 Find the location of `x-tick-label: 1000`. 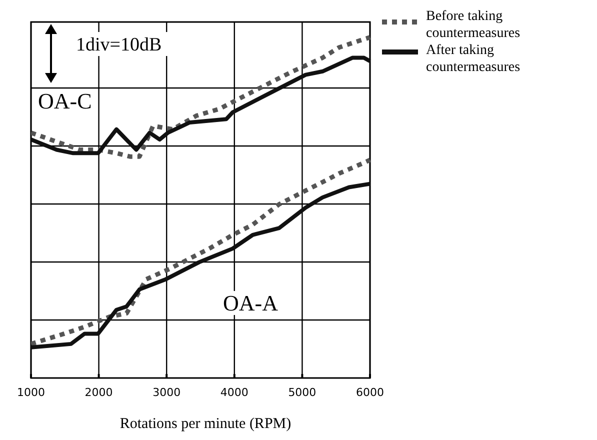

x-tick-label: 1000 is located at coordinates (31, 392).